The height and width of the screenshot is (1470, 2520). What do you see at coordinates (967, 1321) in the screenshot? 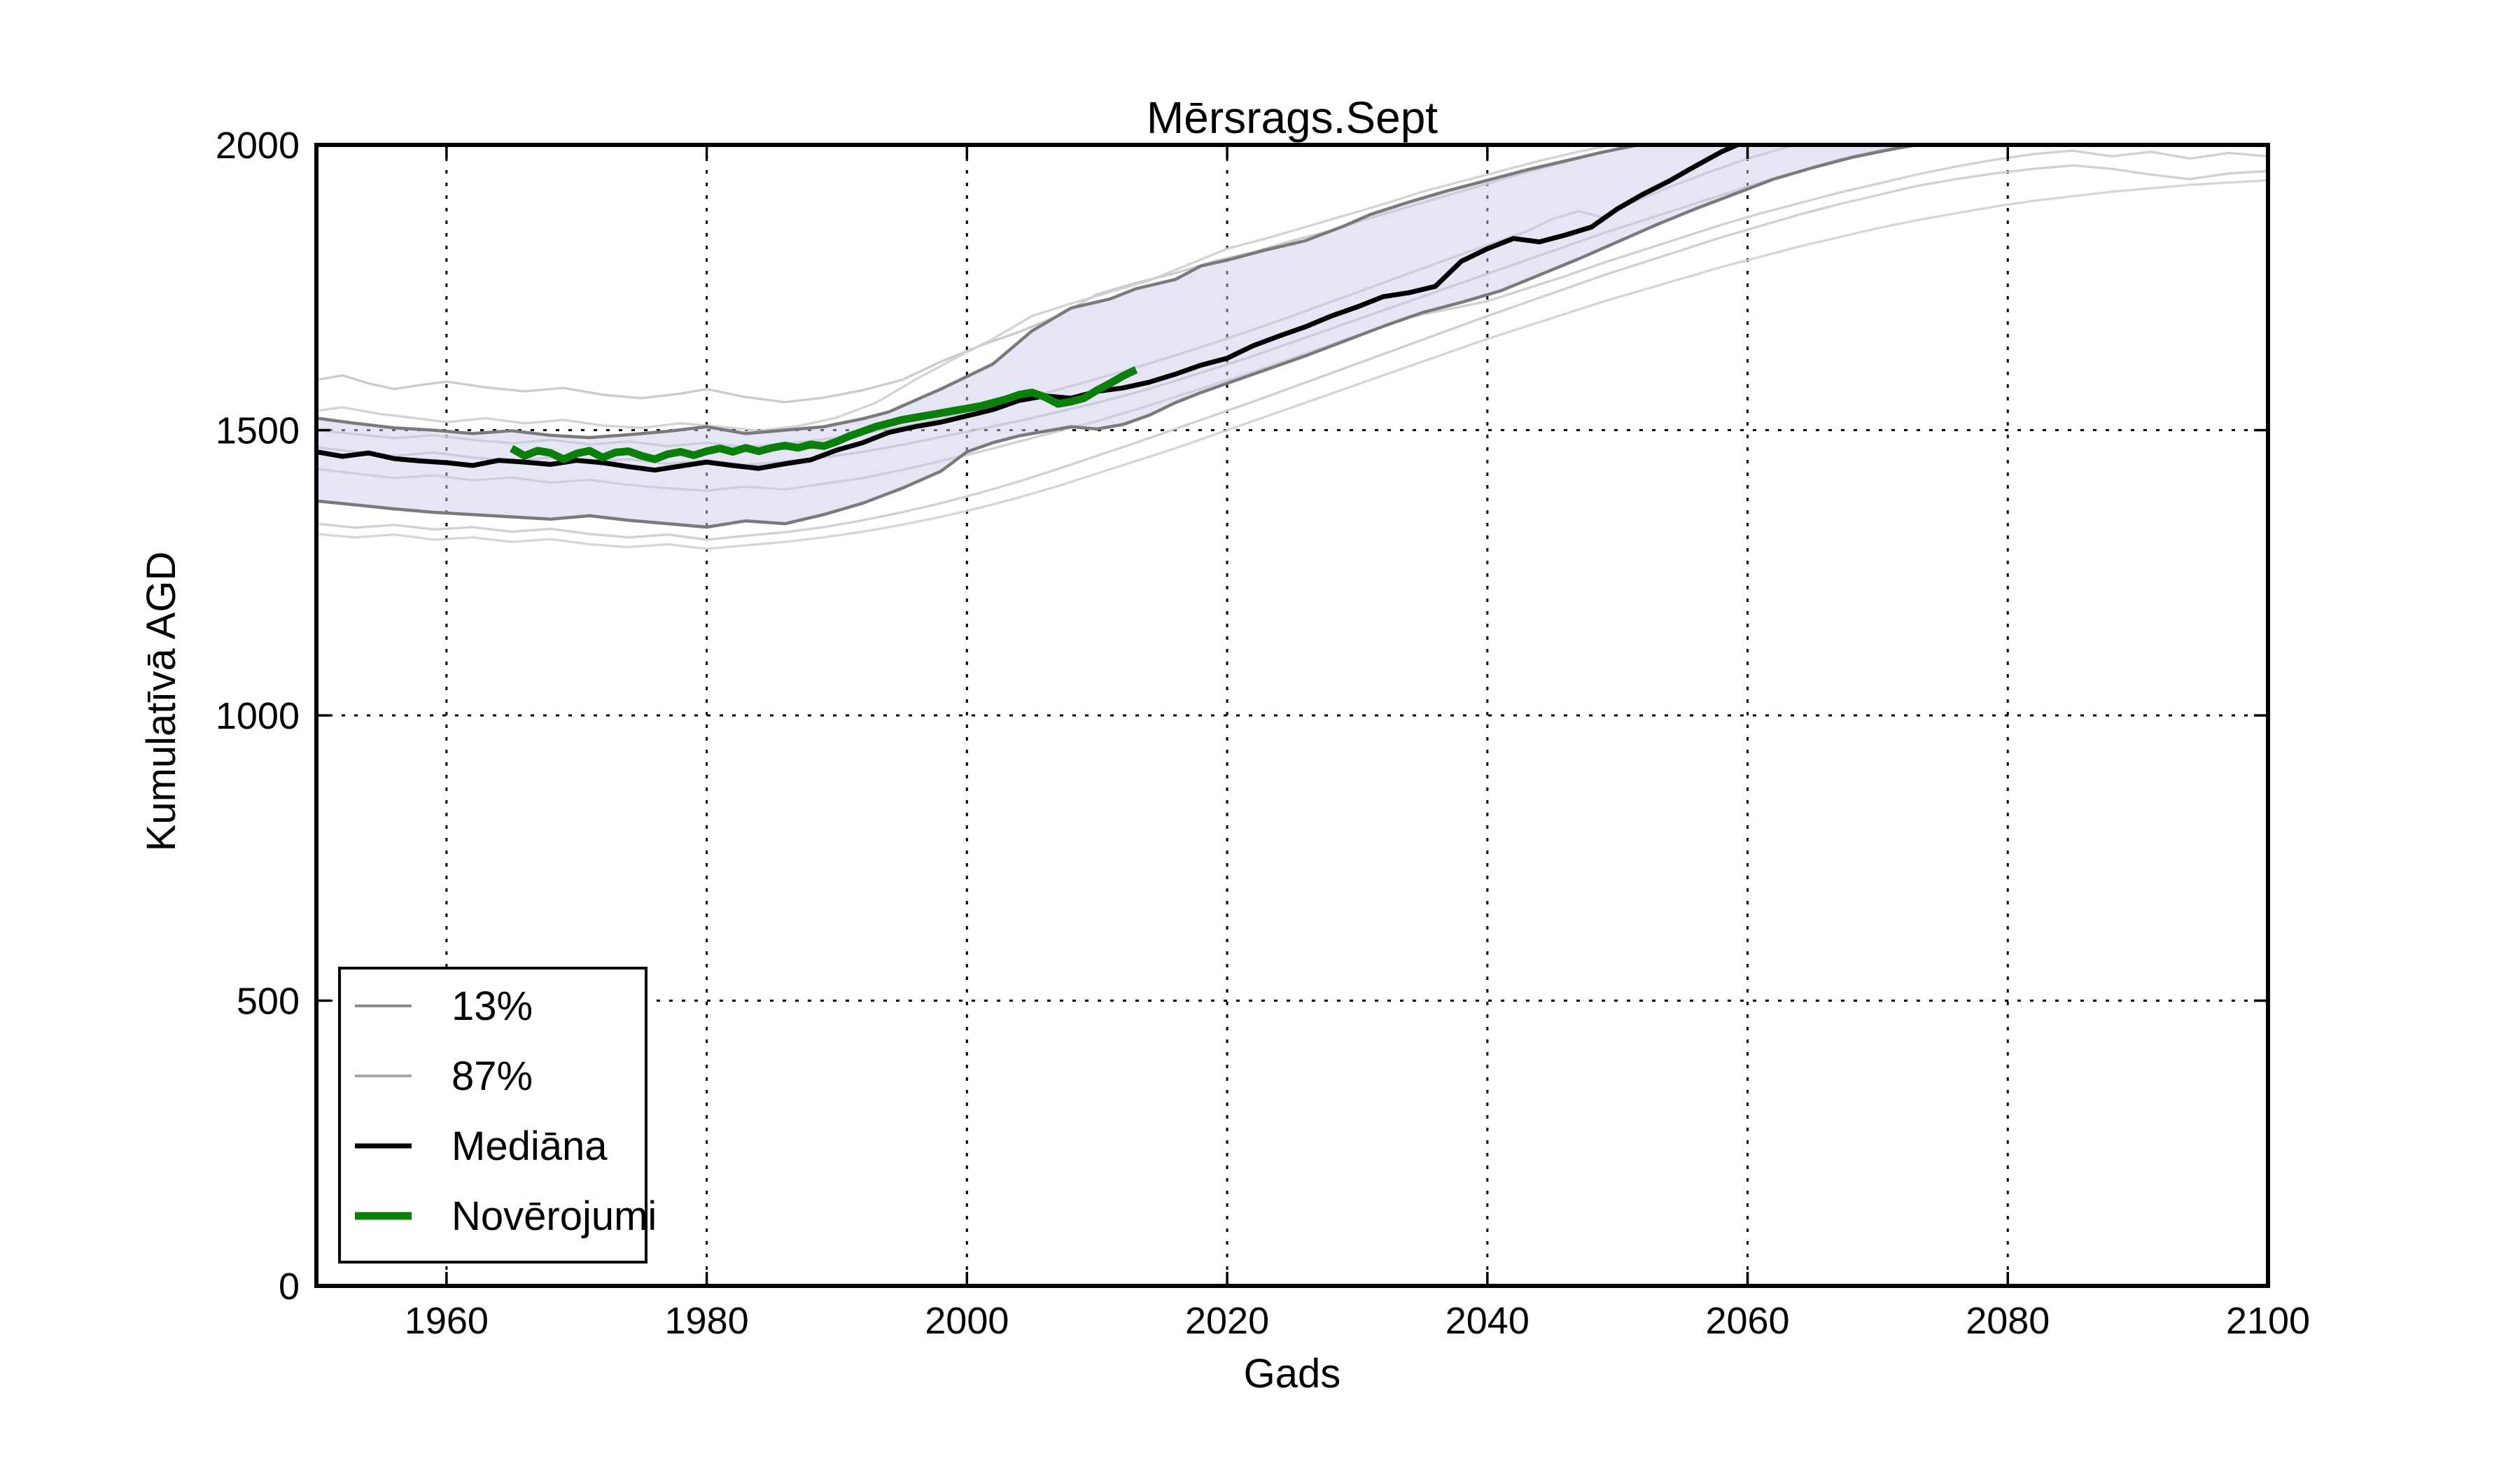
I see `x-tick-label: 2000` at bounding box center [967, 1321].